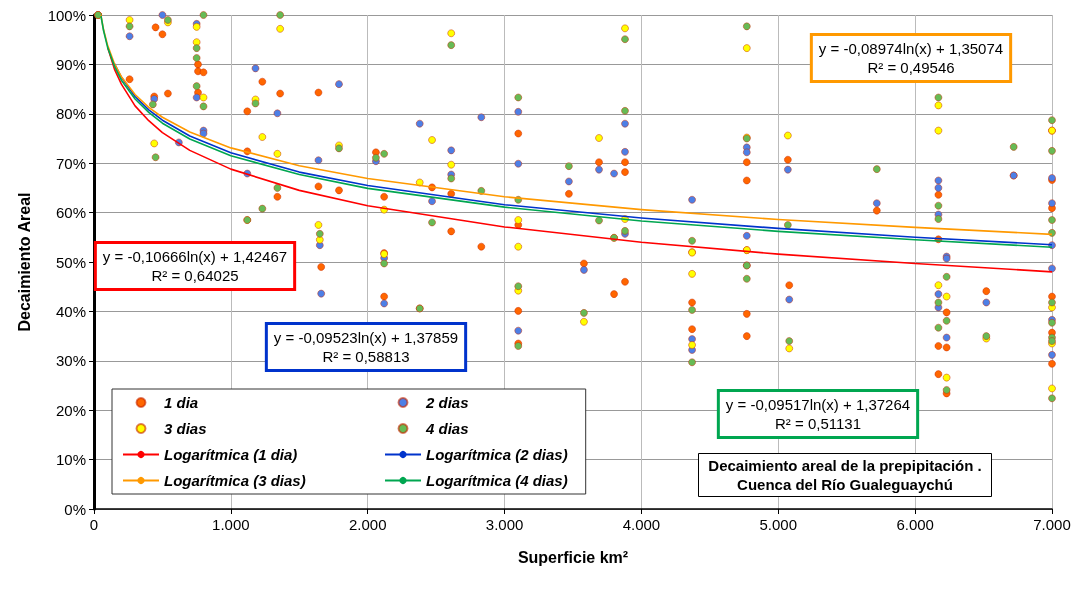 The width and height of the screenshot is (1084, 594). What do you see at coordinates (70, 460) in the screenshot?
I see `y-tick-label: 10%` at bounding box center [70, 460].